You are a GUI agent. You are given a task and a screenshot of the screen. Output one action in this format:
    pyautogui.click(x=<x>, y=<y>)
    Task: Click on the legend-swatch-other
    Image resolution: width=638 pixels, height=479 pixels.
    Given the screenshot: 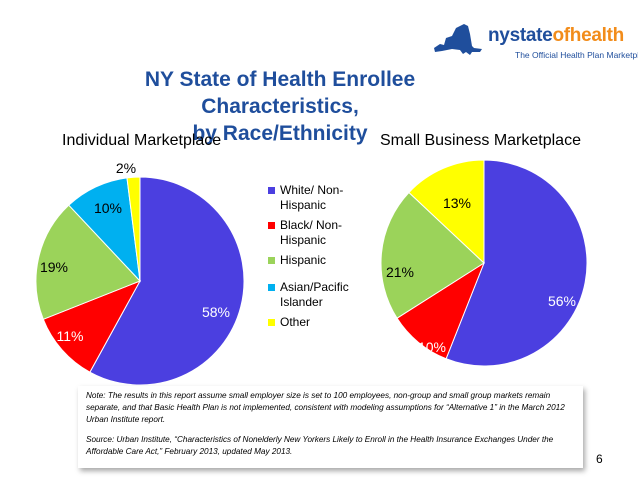 What is the action you would take?
    pyautogui.click(x=271, y=322)
    